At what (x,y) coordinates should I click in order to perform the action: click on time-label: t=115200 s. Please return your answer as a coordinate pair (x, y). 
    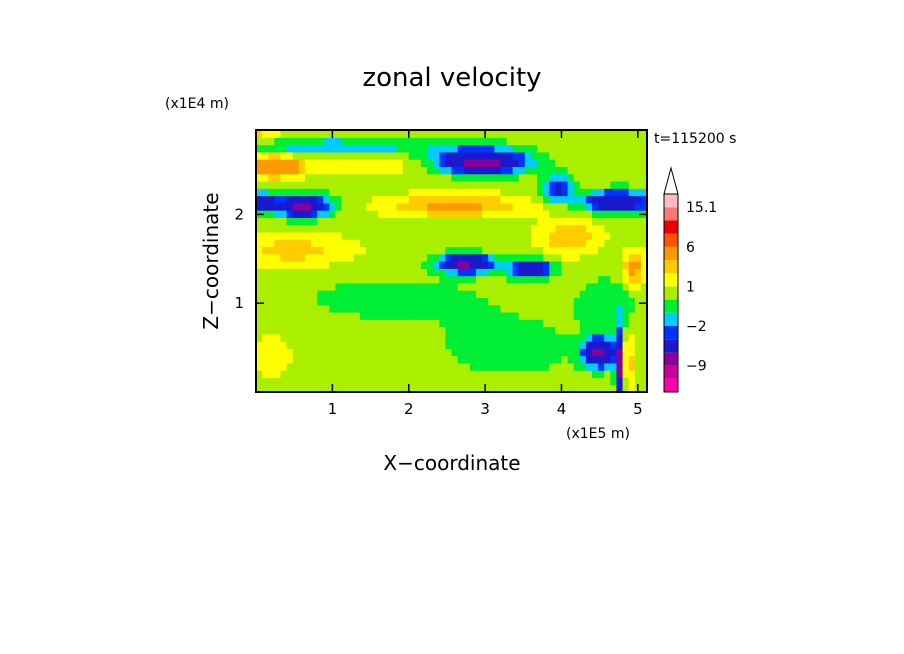
    Looking at the image, I should click on (695, 139).